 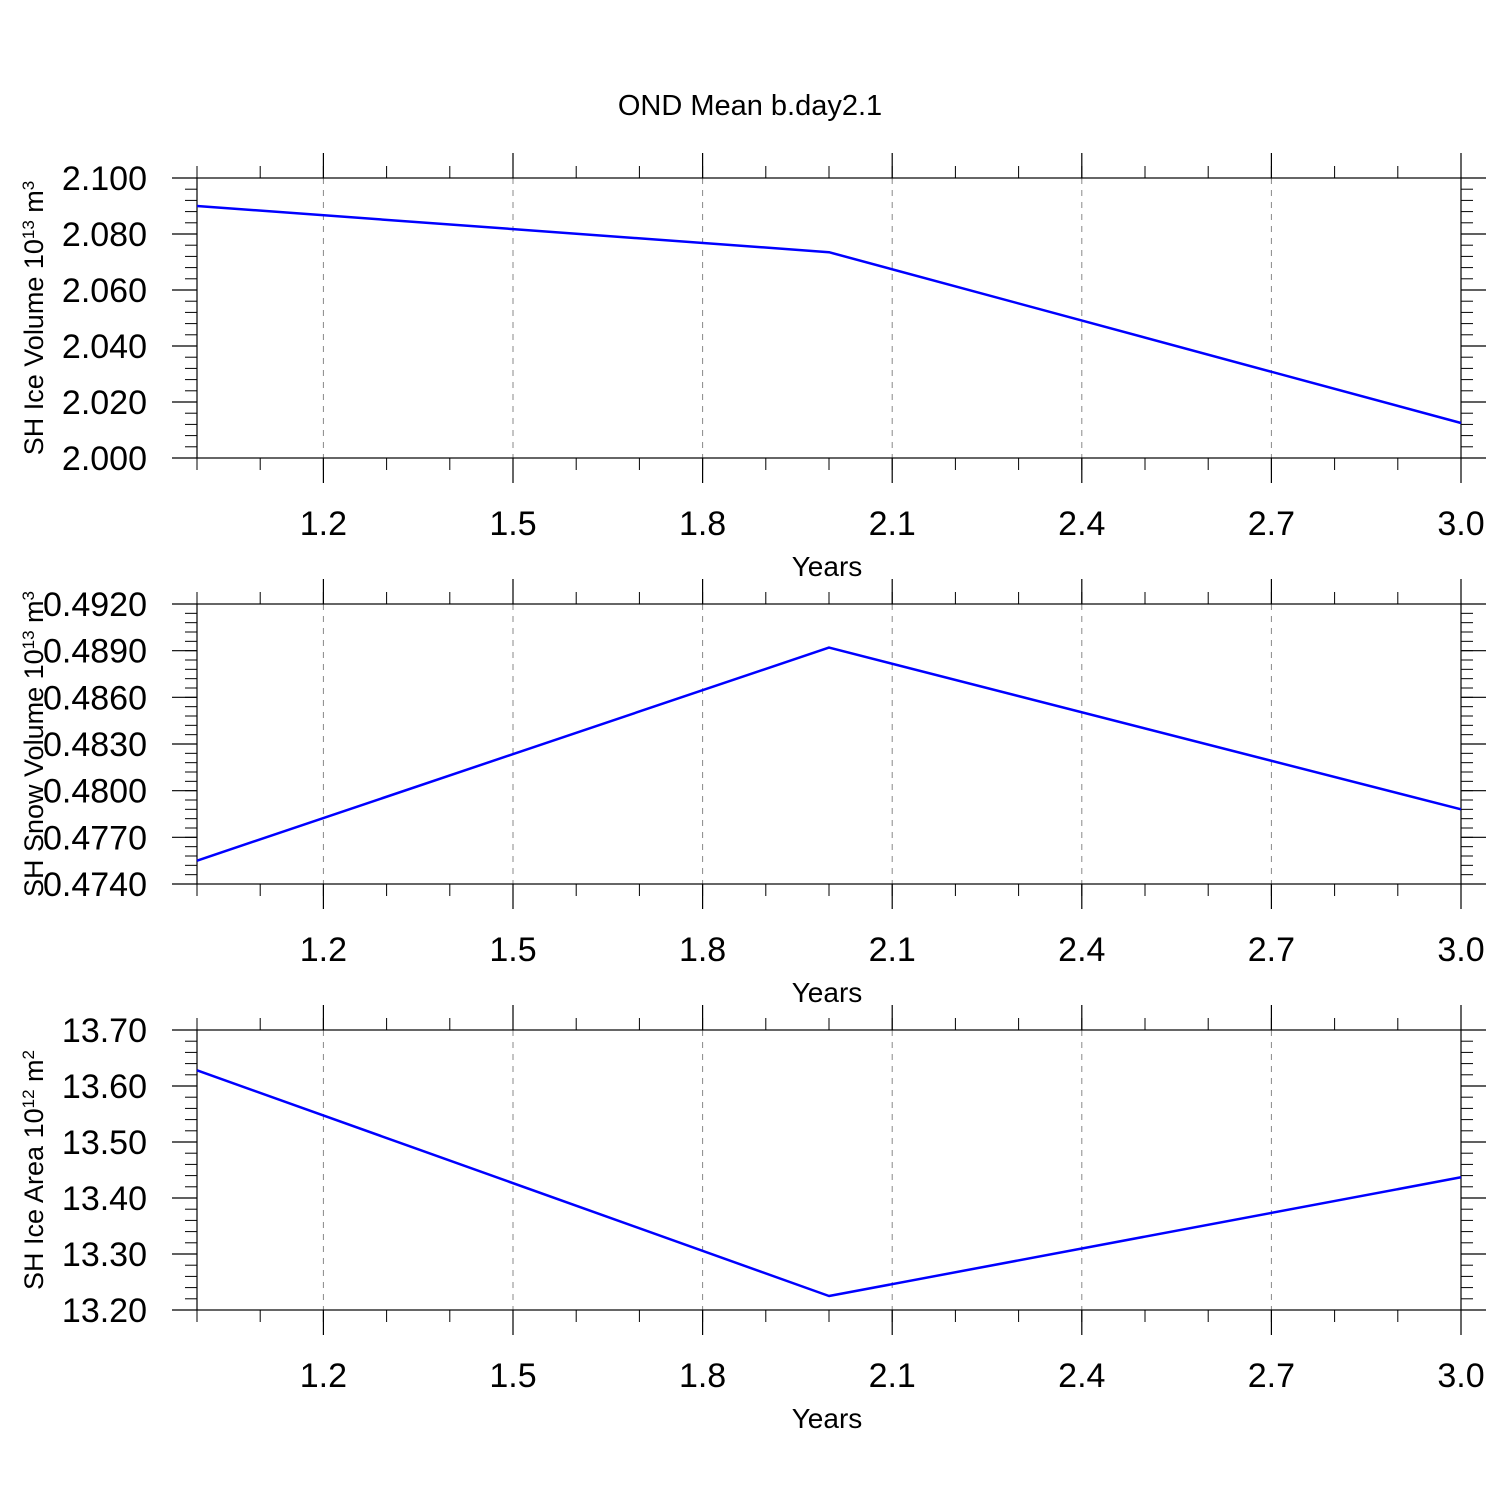 What do you see at coordinates (95, 885) in the screenshot?
I see `y-tick-label: 0.4740` at bounding box center [95, 885].